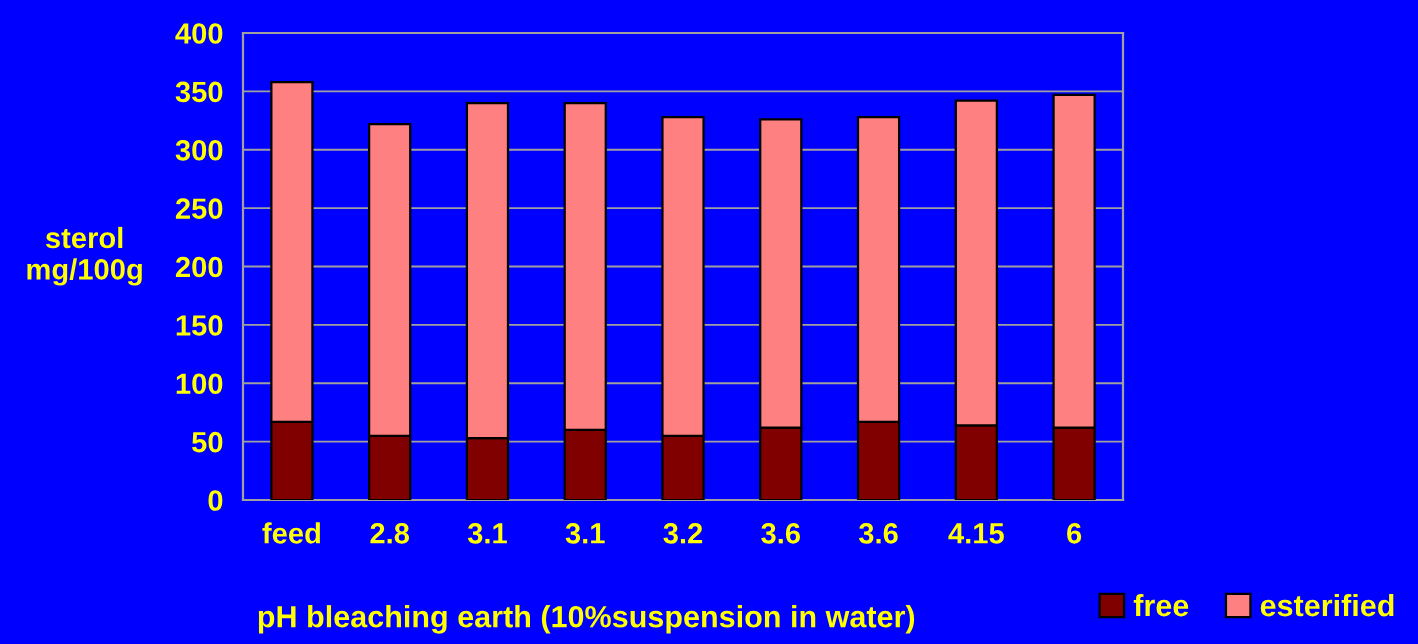 Image resolution: width=1418 pixels, height=644 pixels. Describe the element at coordinates (199, 325) in the screenshot. I see `y-tick-label: 150` at that location.